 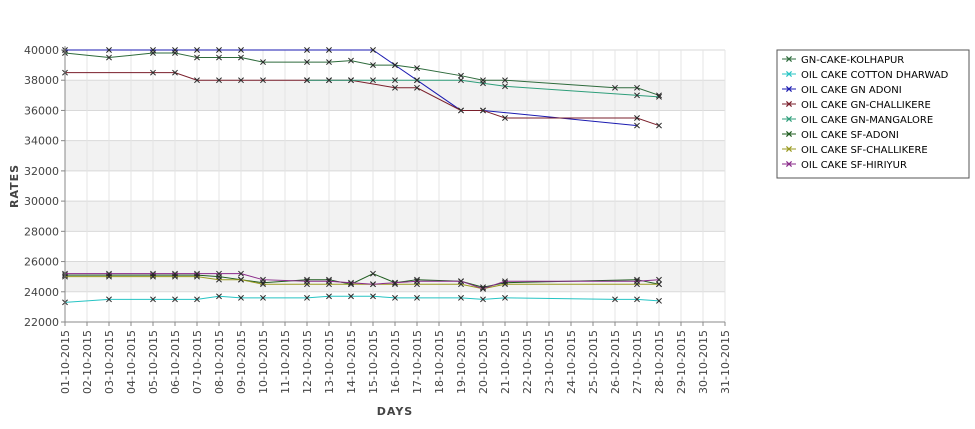 I want to click on legend-label: OIL CAKE GN-MANGALORE, so click(x=867, y=120).